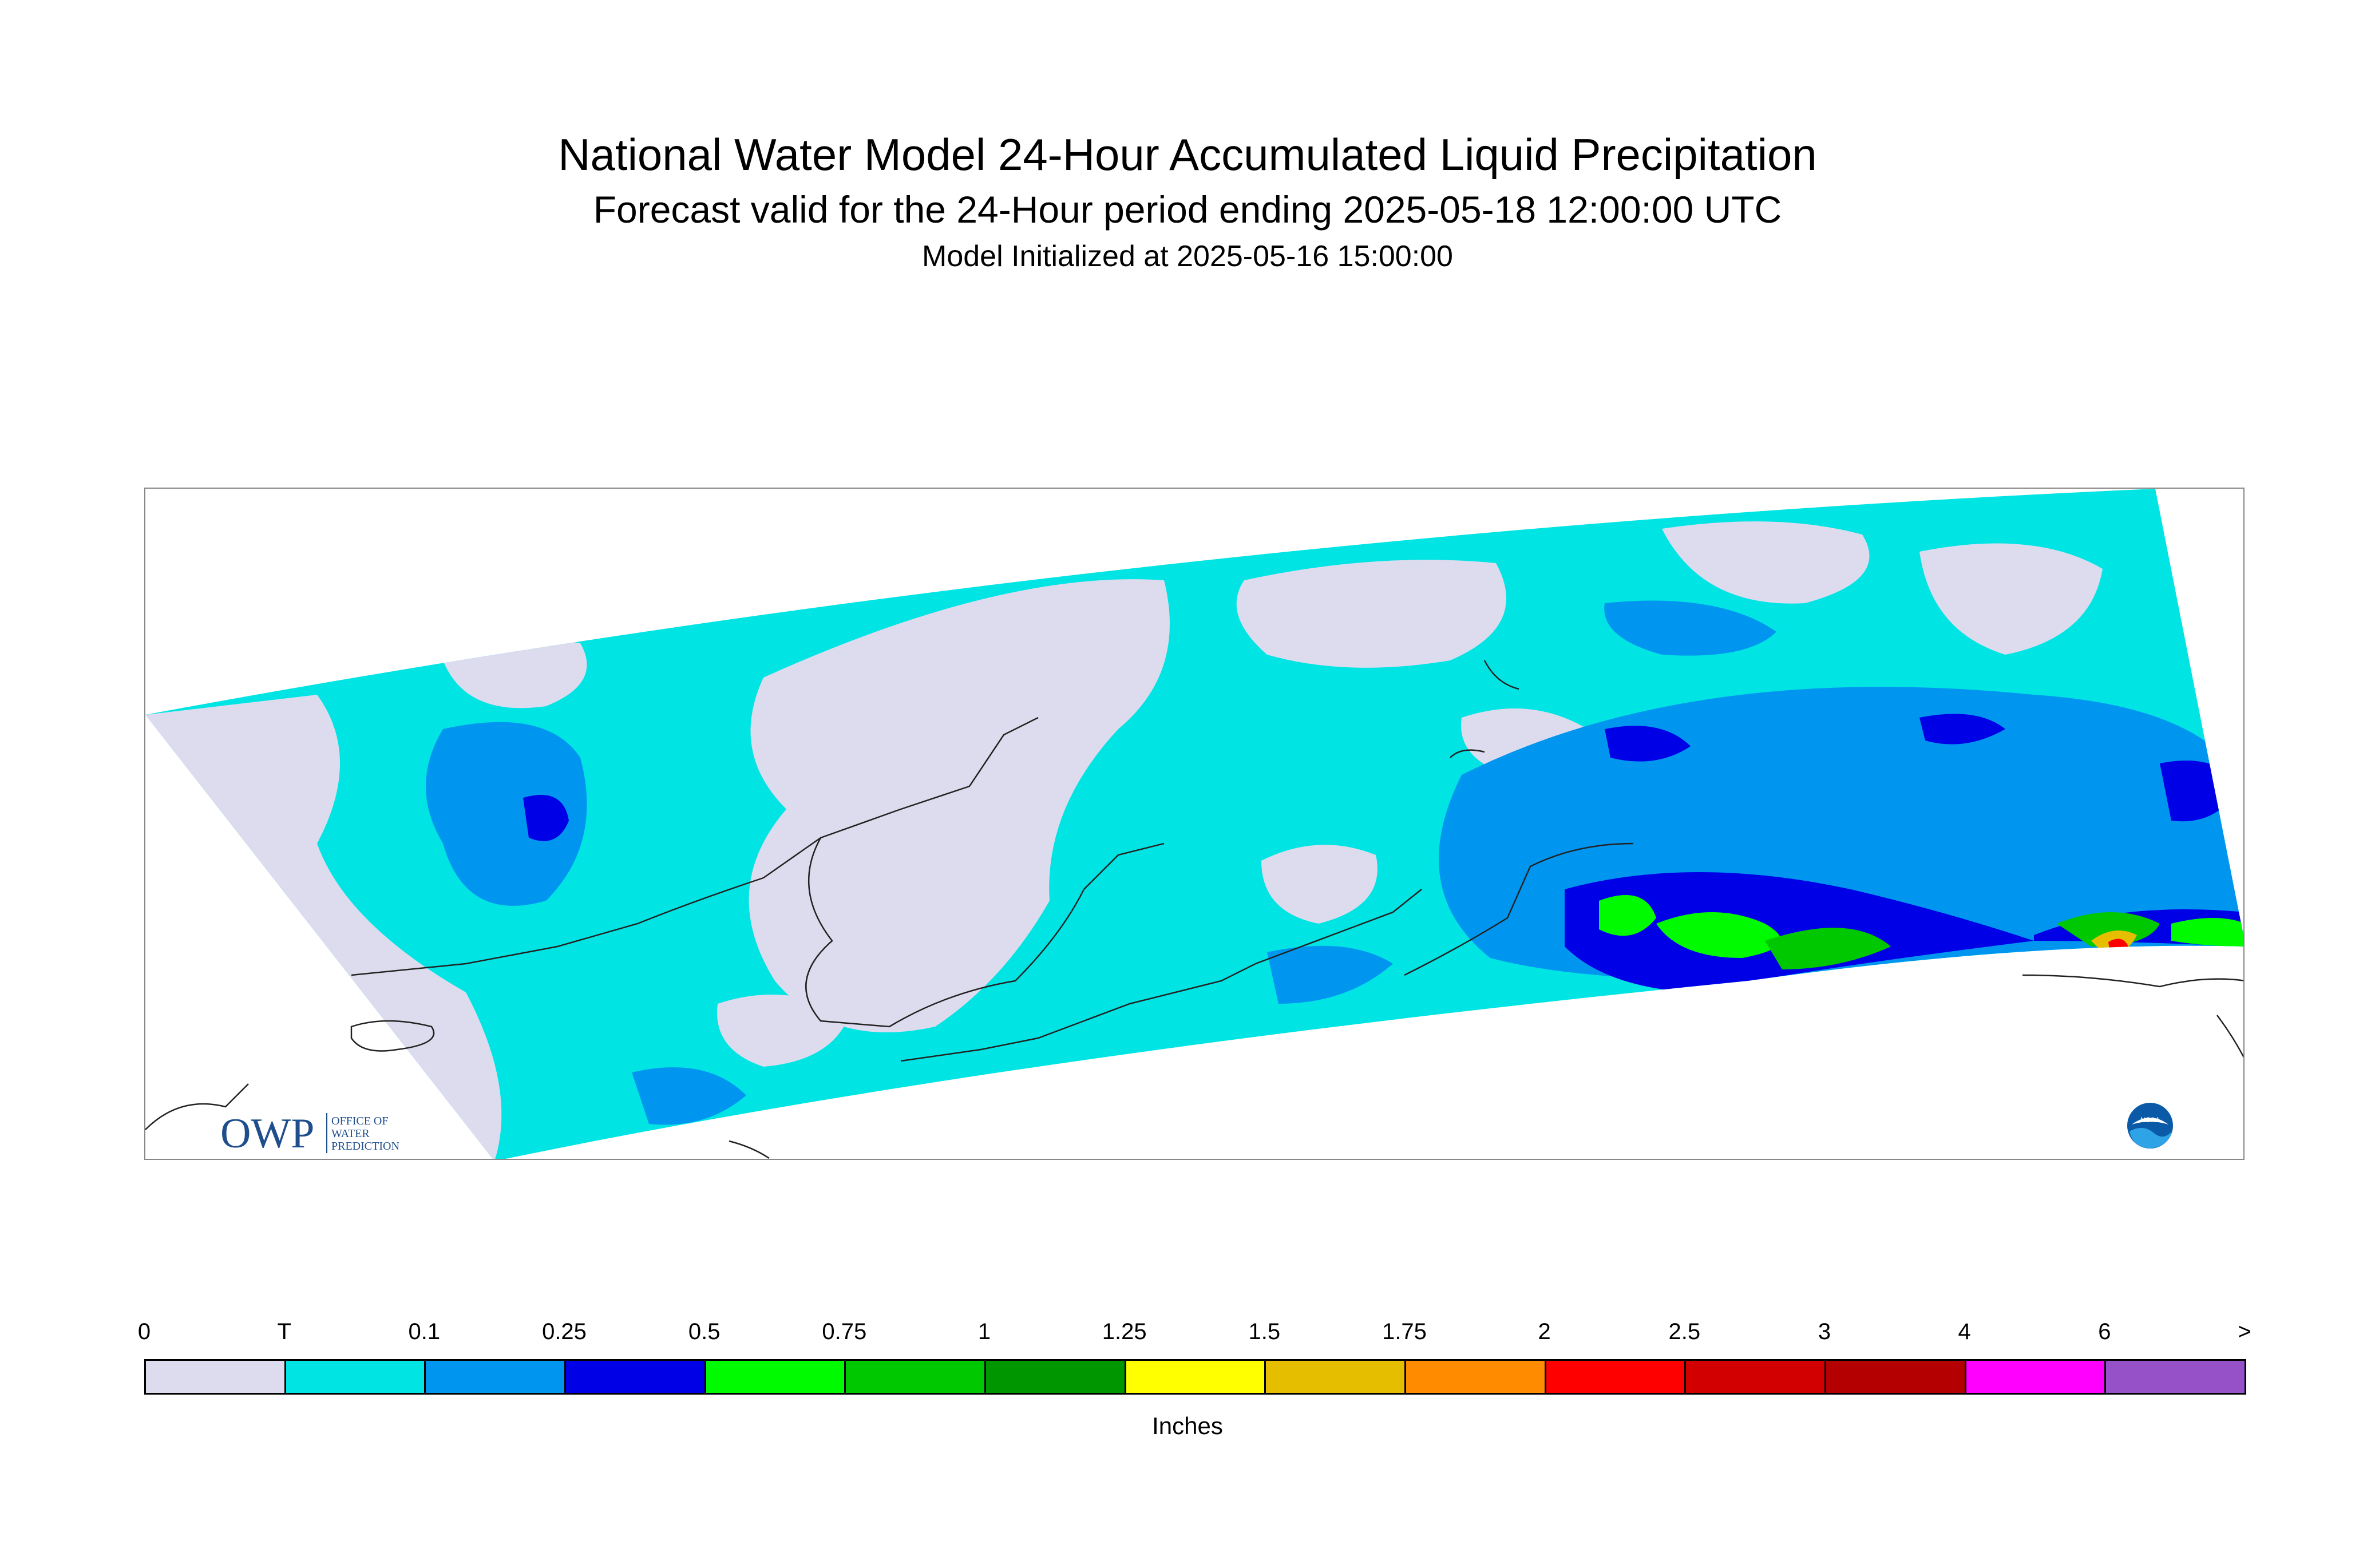 This screenshot has height=1568, width=2375. What do you see at coordinates (2244, 1331) in the screenshot?
I see `legend-tick-label: >` at bounding box center [2244, 1331].